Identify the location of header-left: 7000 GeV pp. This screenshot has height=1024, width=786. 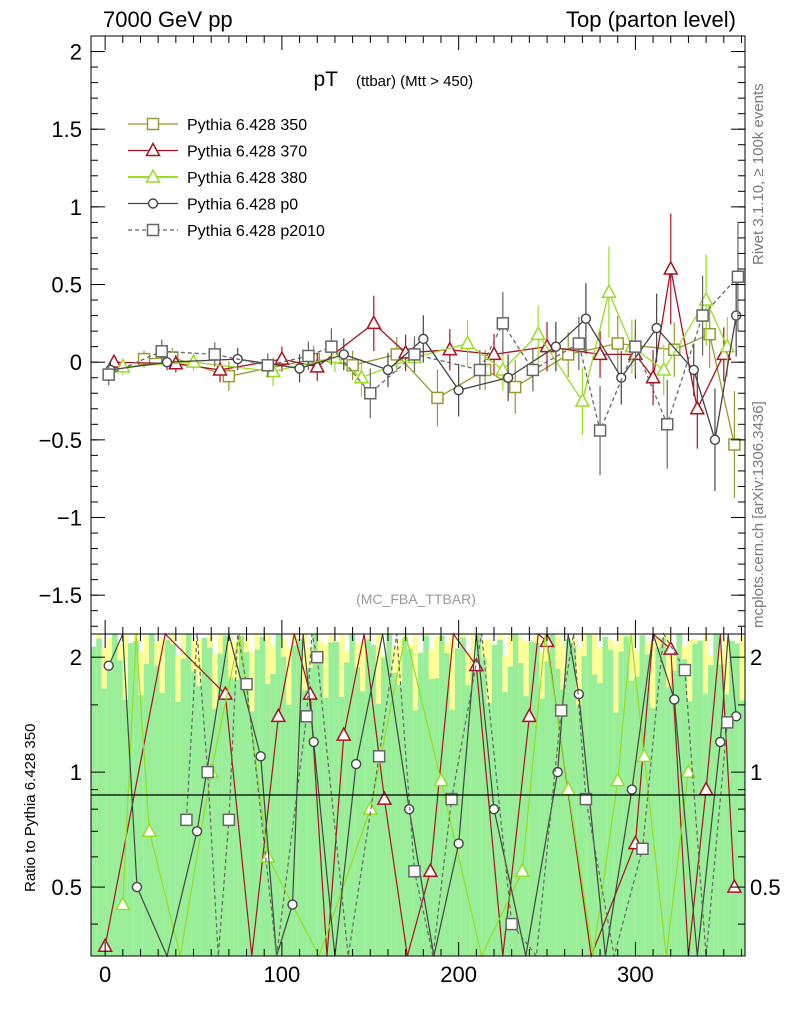
(168, 19).